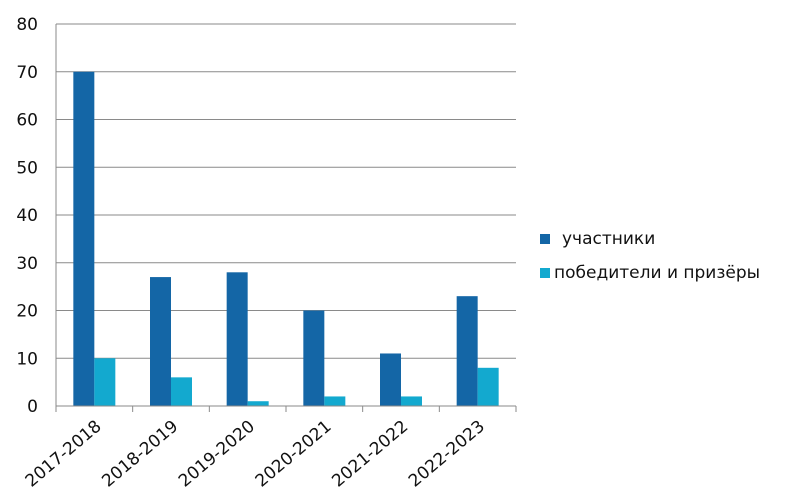 The height and width of the screenshot is (502, 786). Describe the element at coordinates (294, 454) in the screenshot. I see `x-tick-label: 2020-2021` at that location.